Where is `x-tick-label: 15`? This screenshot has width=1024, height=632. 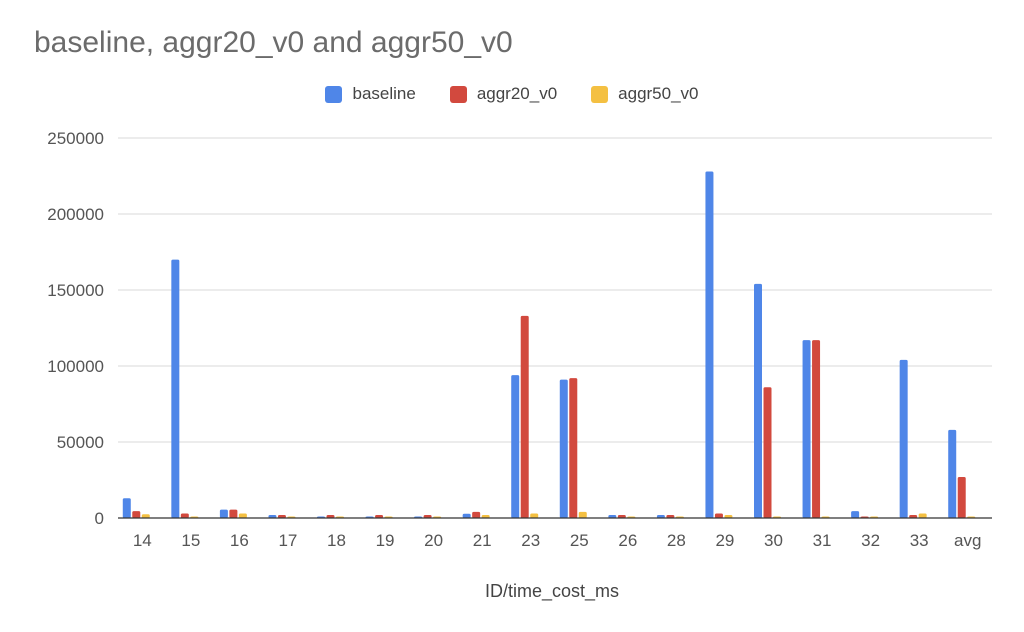 x-tick-label: 15 is located at coordinates (190, 540).